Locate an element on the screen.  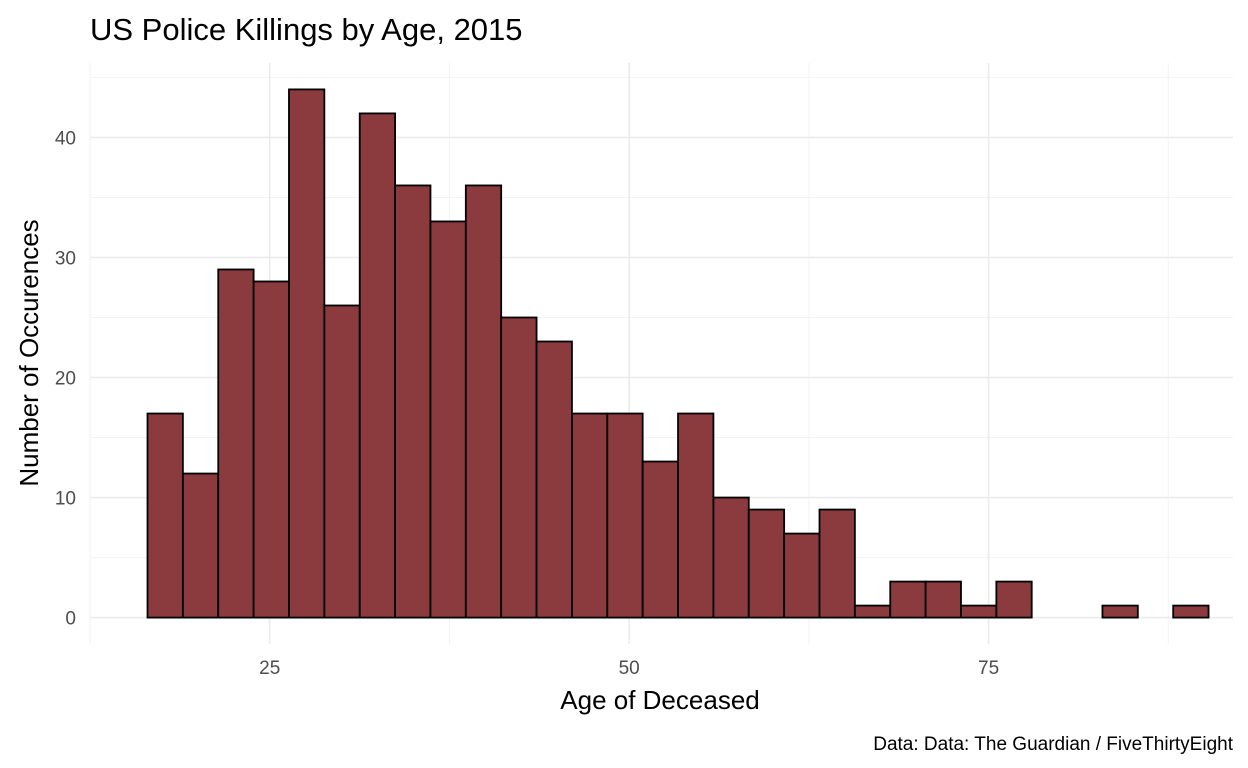
x-axis-title: Age of Deceased is located at coordinates (659, 700).